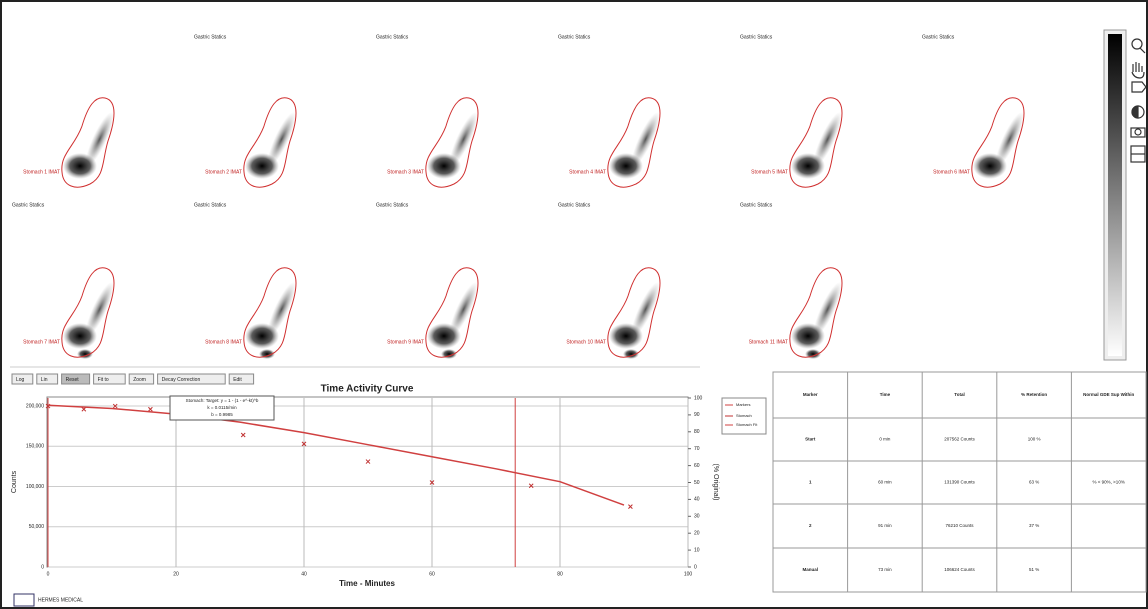  Describe the element at coordinates (405, 342) in the screenshot. I see `roi-label: Stomach 9 IMAT` at that location.